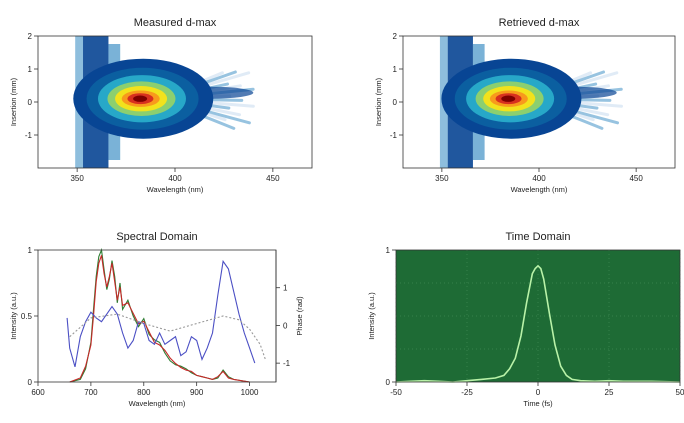 This screenshot has height=423, width=684. Describe the element at coordinates (91, 392) in the screenshot. I see `x-tick-label: 700` at that location.